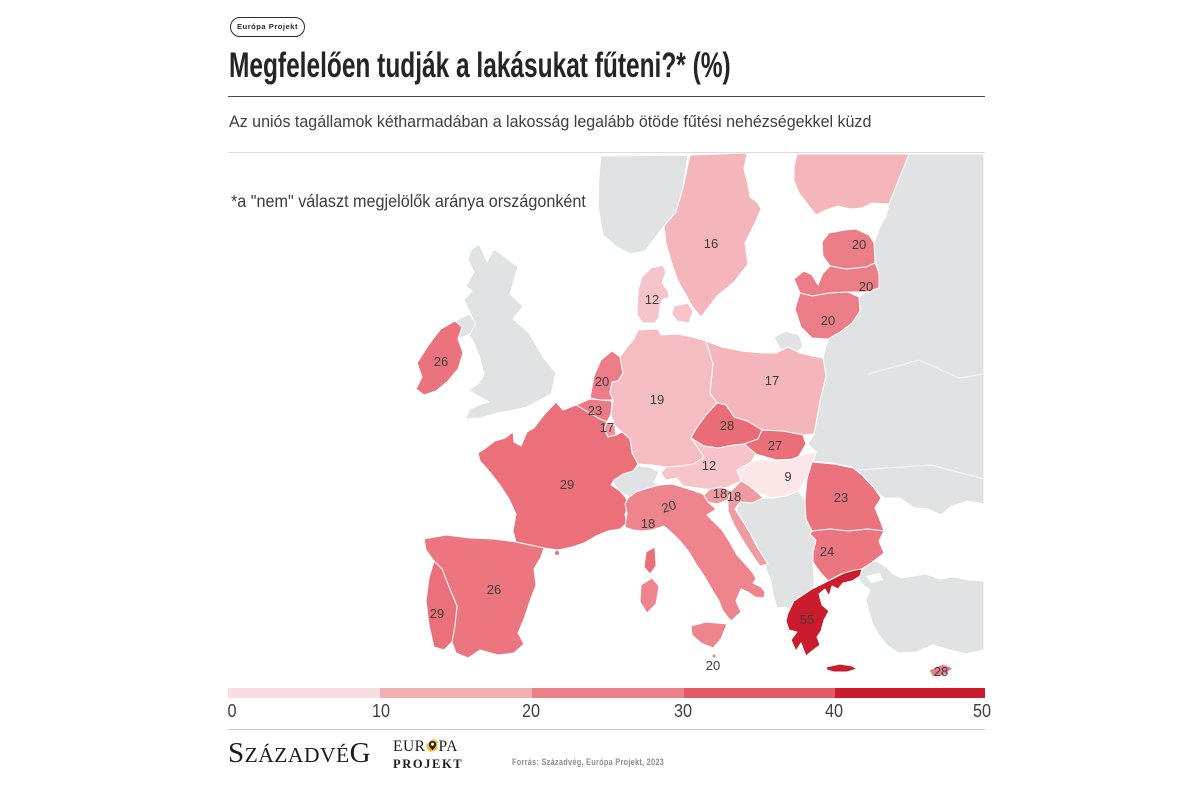 This screenshot has width=1200, height=795. What do you see at coordinates (775, 445) in the screenshot?
I see `svg-text: 27` at bounding box center [775, 445].